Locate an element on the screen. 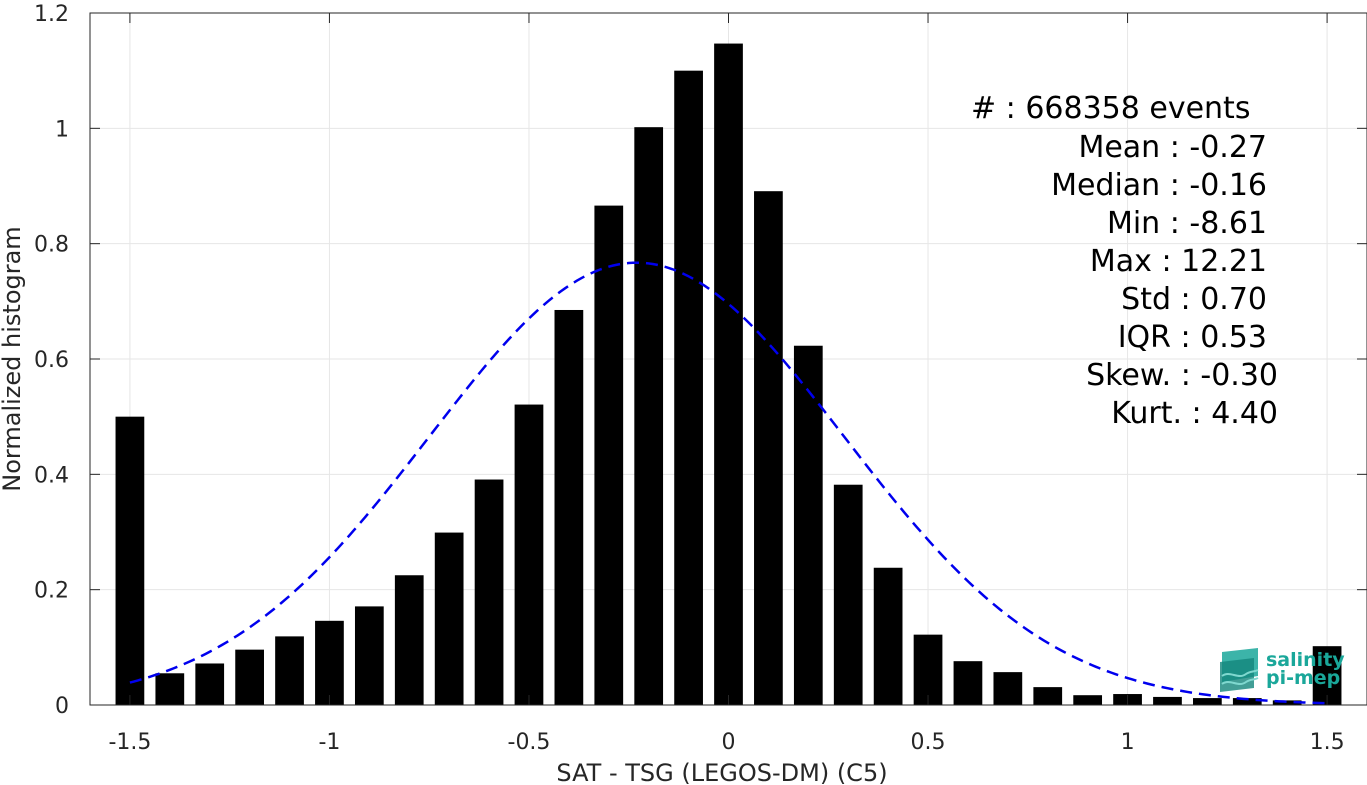  stat-median: Median : -0.16 is located at coordinates (1159, 185).